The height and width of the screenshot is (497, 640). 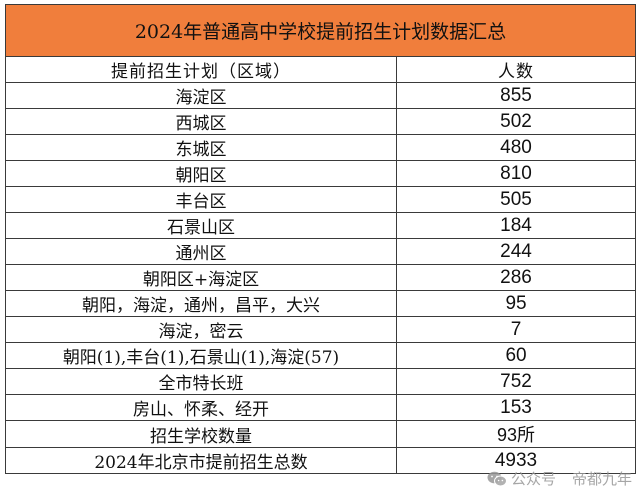 I want to click on region-cell: 朝阳区+海淀区, so click(x=201, y=277).